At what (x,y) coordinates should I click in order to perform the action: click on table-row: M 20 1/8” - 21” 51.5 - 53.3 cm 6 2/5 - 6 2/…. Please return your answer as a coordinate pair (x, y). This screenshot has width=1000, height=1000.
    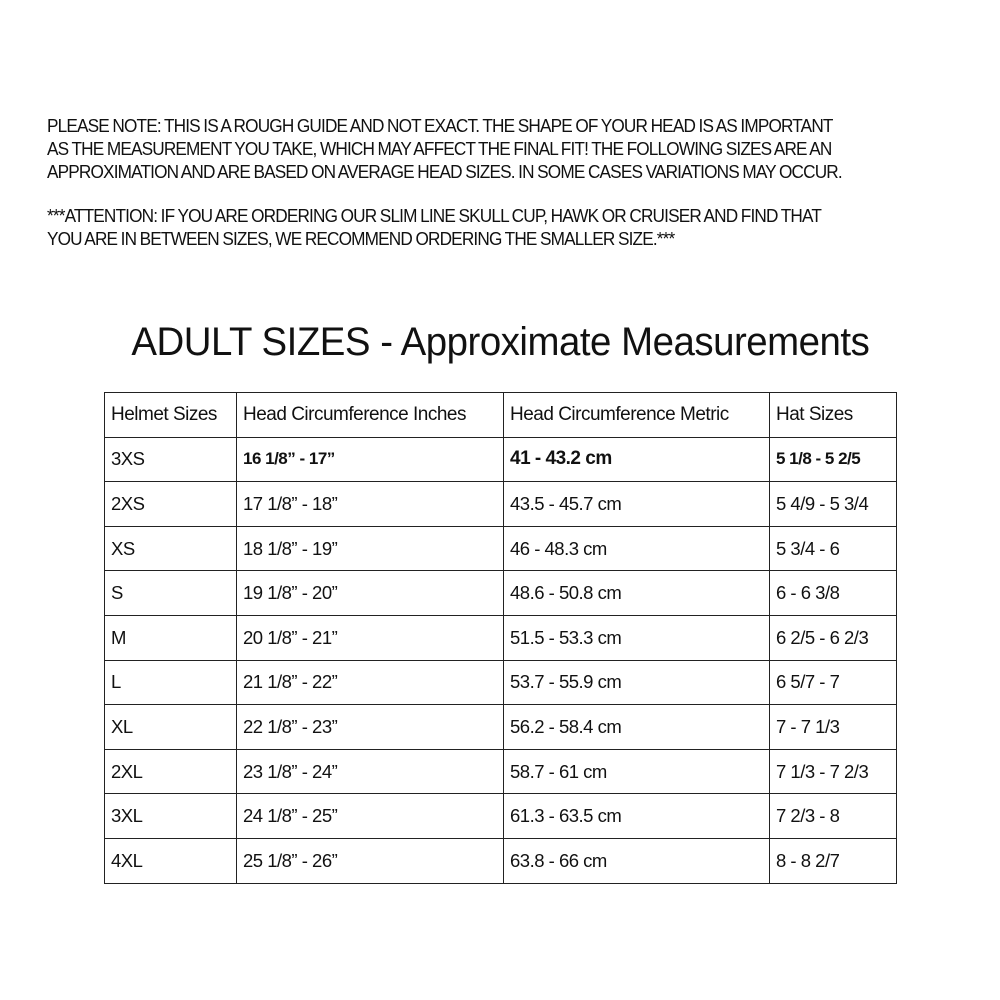
    Looking at the image, I should click on (500, 637).